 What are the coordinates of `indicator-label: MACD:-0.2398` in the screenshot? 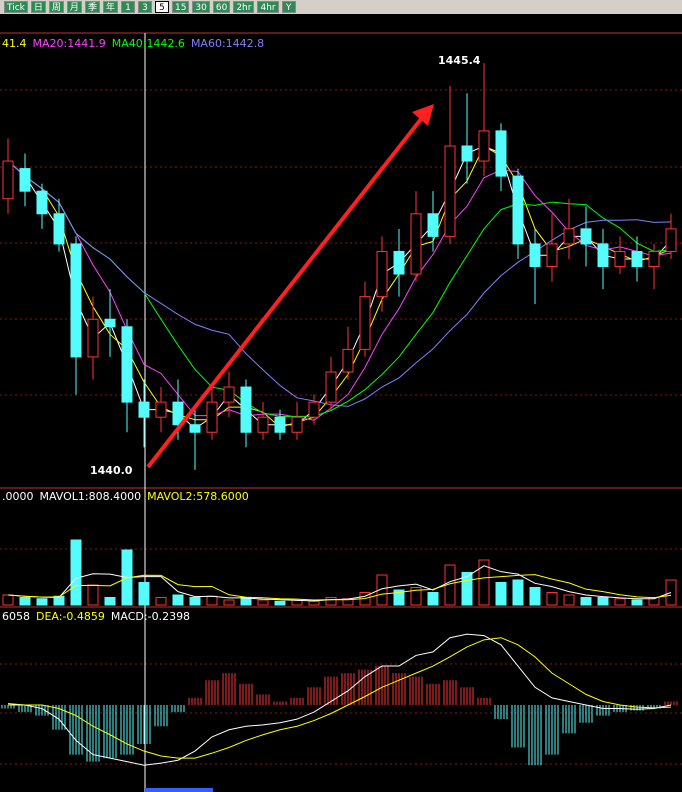 It's located at (150, 616).